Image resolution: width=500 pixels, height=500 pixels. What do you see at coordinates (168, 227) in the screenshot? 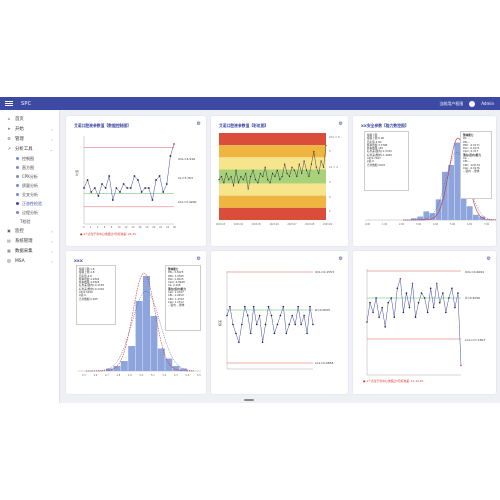
I see `x-tick-label: 24` at bounding box center [168, 227].